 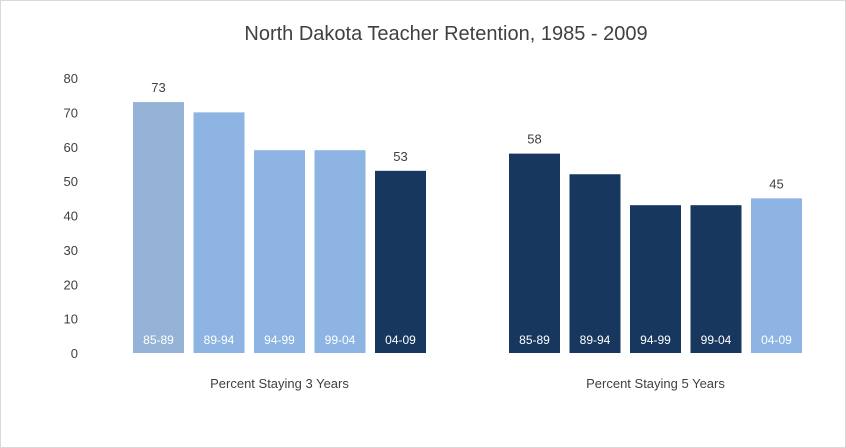 I want to click on data-label: 58, so click(x=534, y=139).